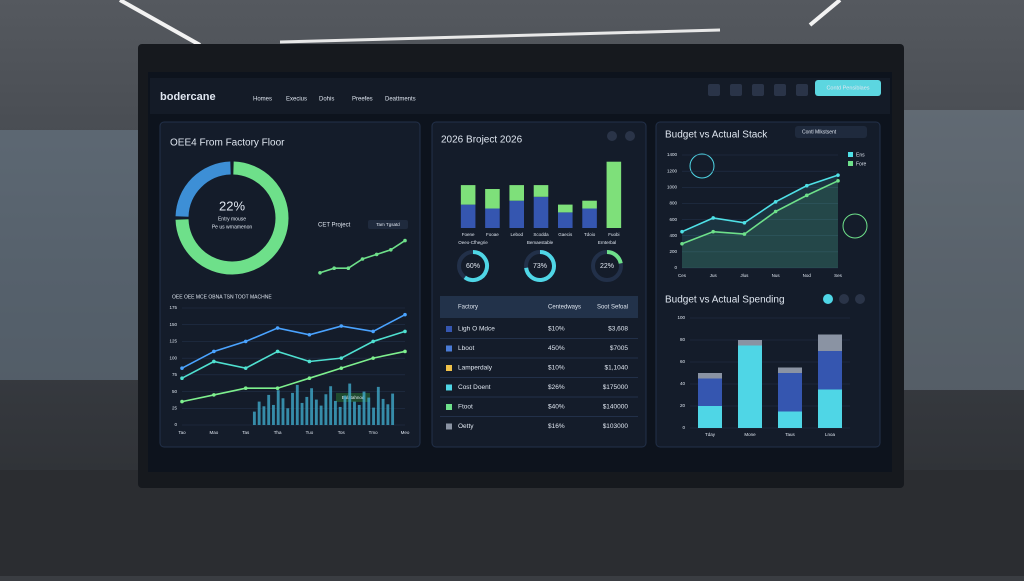  What do you see at coordinates (683, 361) in the screenshot?
I see `y-tick-label: 60` at bounding box center [683, 361].